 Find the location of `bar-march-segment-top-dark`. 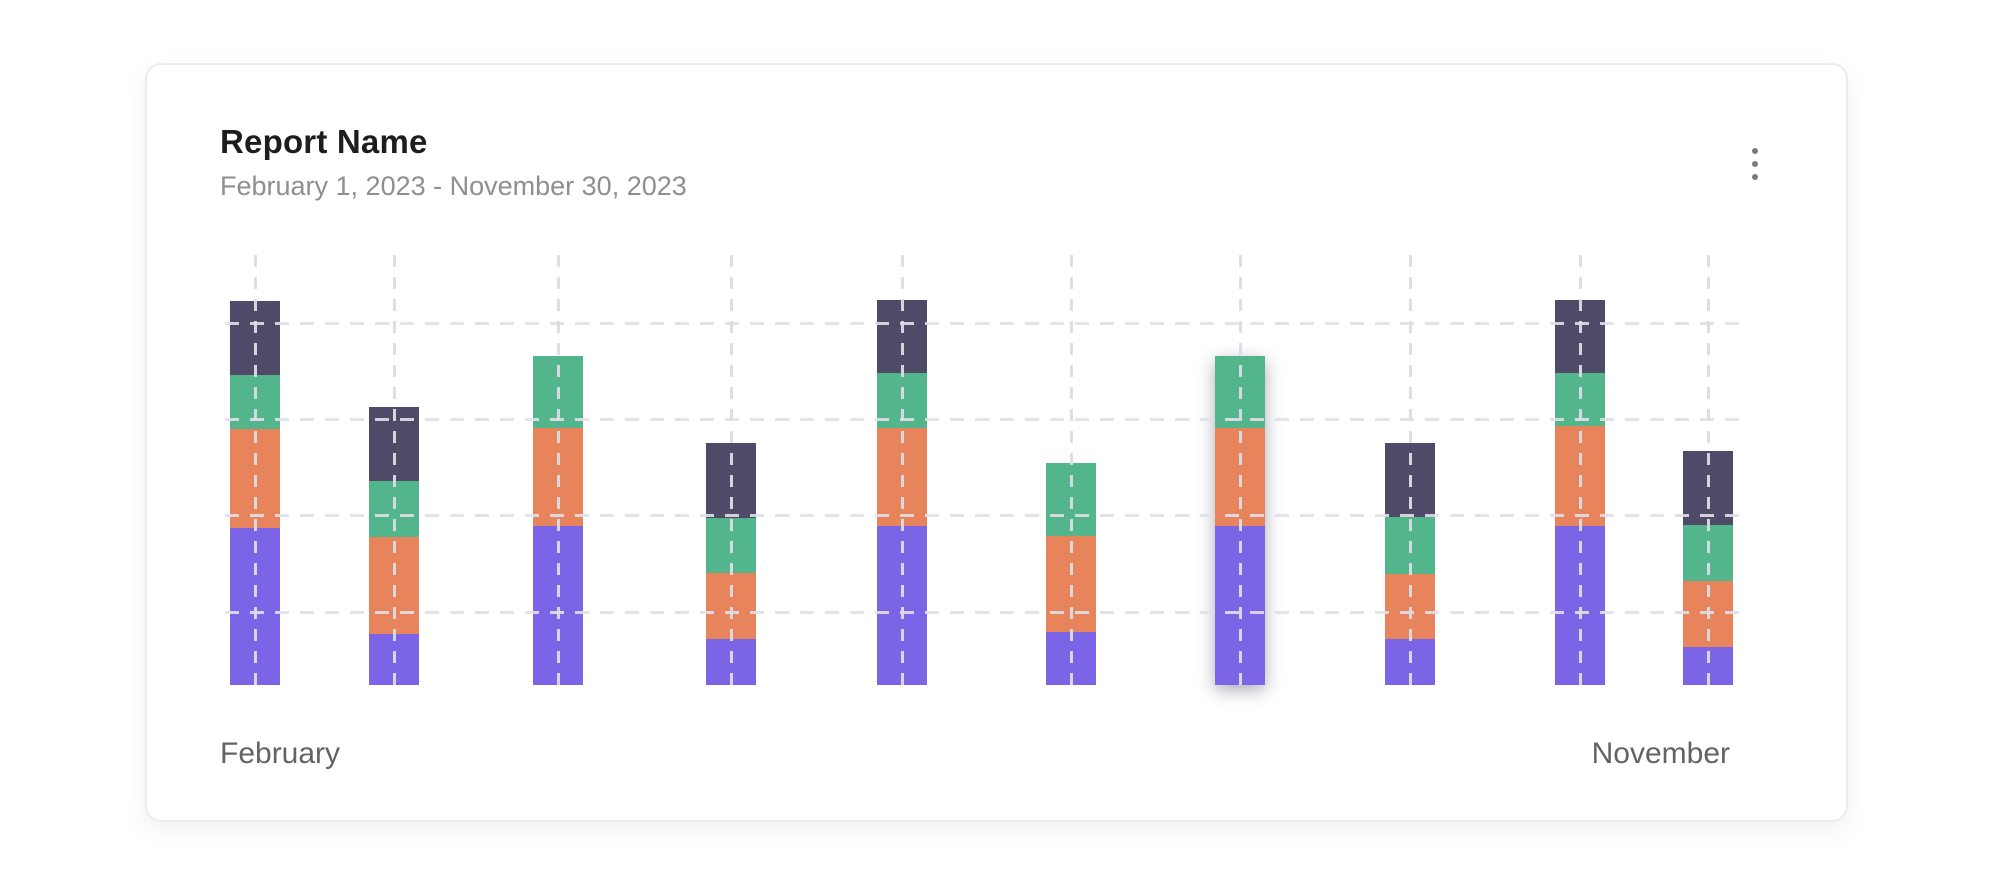

bar-march-segment-top-dark is located at coordinates (394, 444).